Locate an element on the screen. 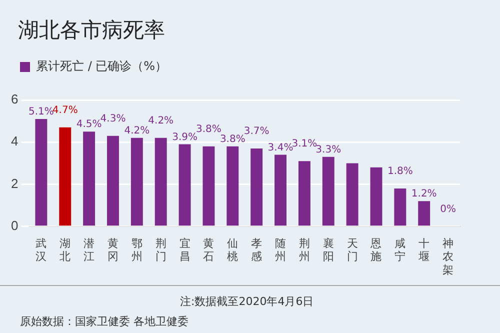  legend-label: 累计死亡 / 已确诊（%） is located at coordinates (102, 66).